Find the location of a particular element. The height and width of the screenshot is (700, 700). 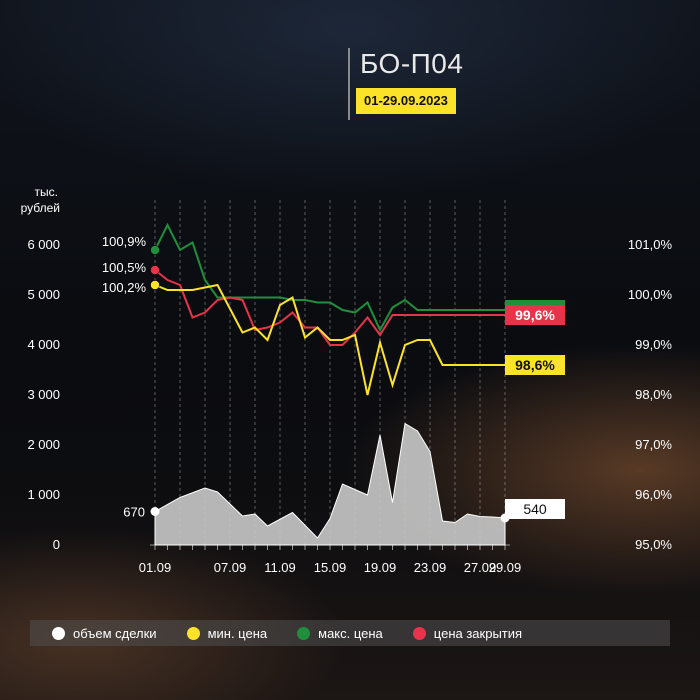

min-price-line is located at coordinates (329, 339).